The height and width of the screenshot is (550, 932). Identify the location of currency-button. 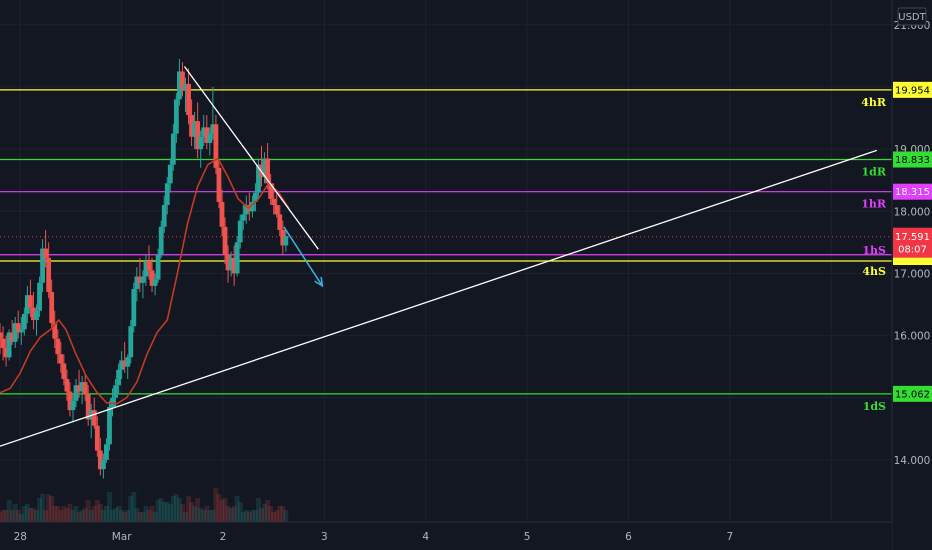
(912, 16).